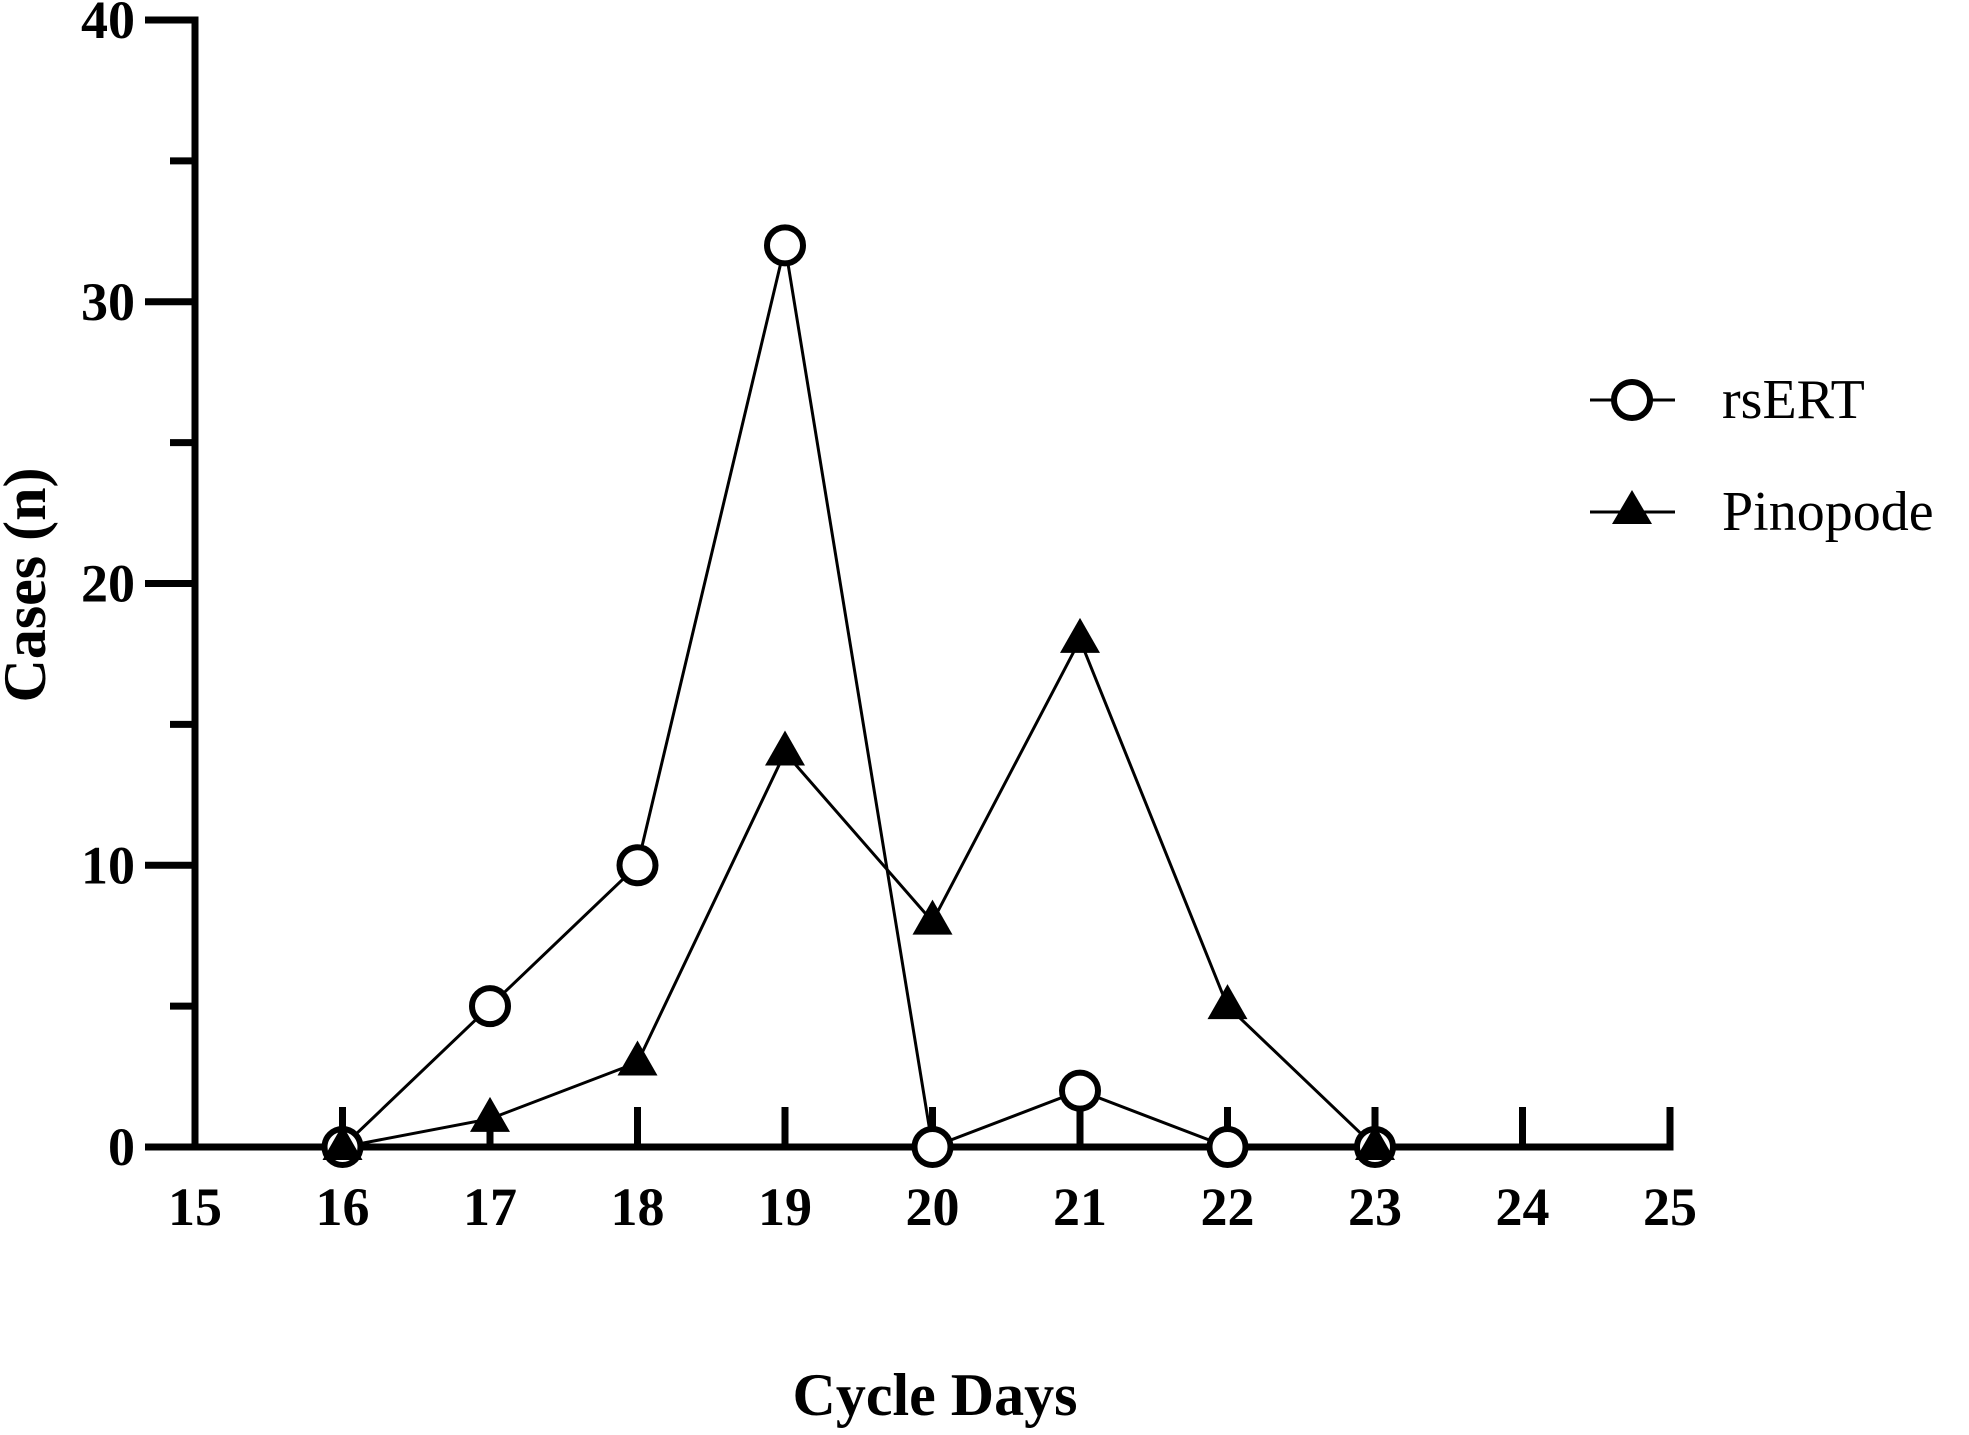 This screenshot has width=1969, height=1435. What do you see at coordinates (108, 302) in the screenshot?
I see `y-tick-label: 30` at bounding box center [108, 302].